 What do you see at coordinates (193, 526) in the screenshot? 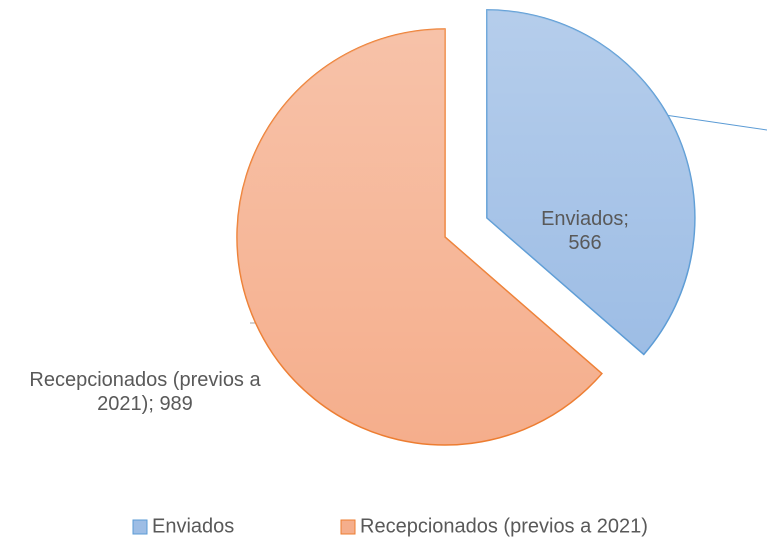
I see `legend-label: Enviados` at bounding box center [193, 526].